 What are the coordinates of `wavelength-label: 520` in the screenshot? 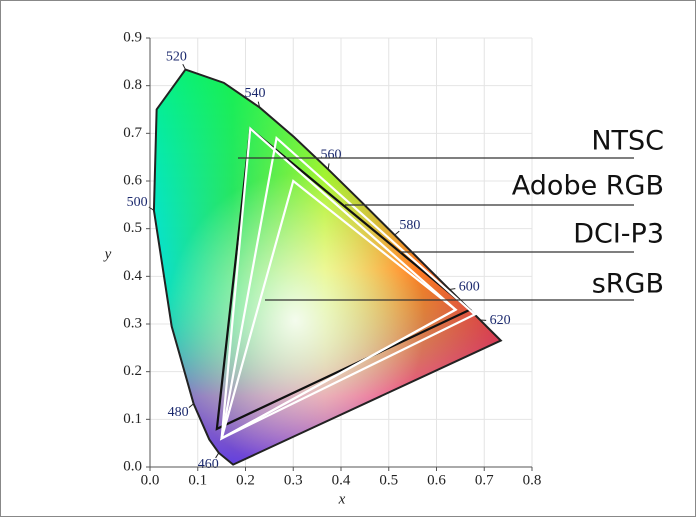 It's located at (176, 56).